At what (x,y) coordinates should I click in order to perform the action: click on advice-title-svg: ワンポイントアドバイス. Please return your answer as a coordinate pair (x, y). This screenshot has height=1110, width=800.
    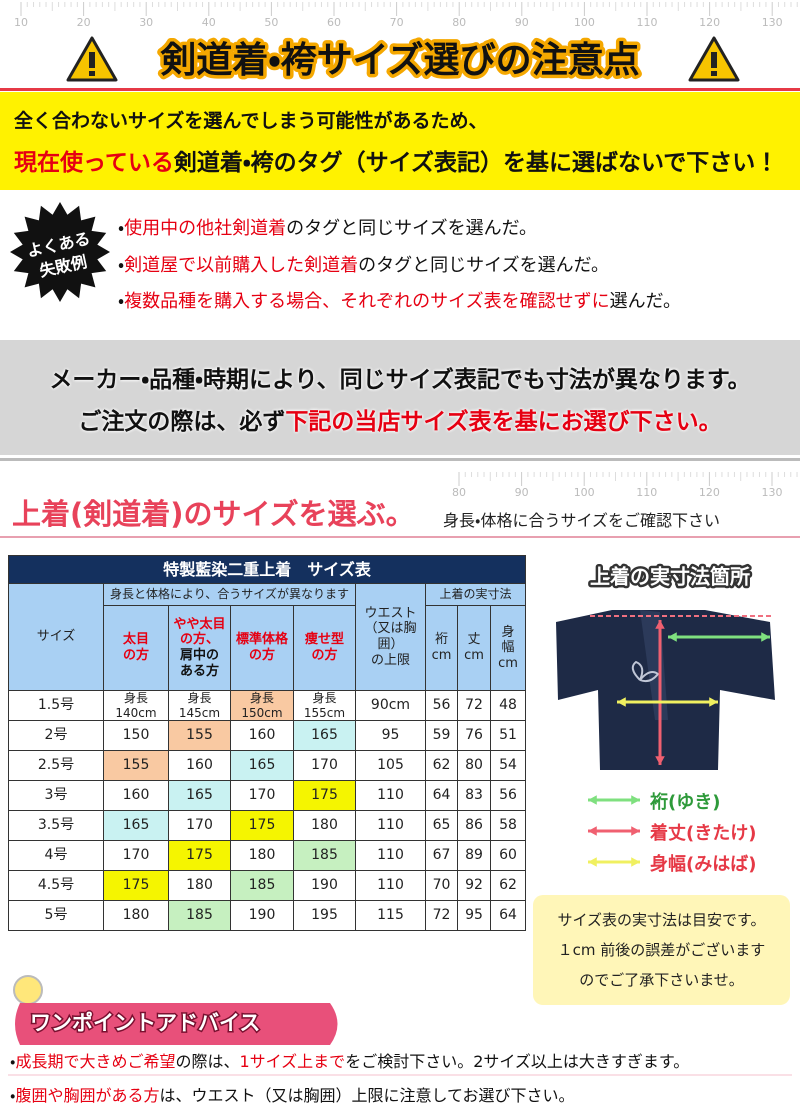
    Looking at the image, I should click on (145, 1023).